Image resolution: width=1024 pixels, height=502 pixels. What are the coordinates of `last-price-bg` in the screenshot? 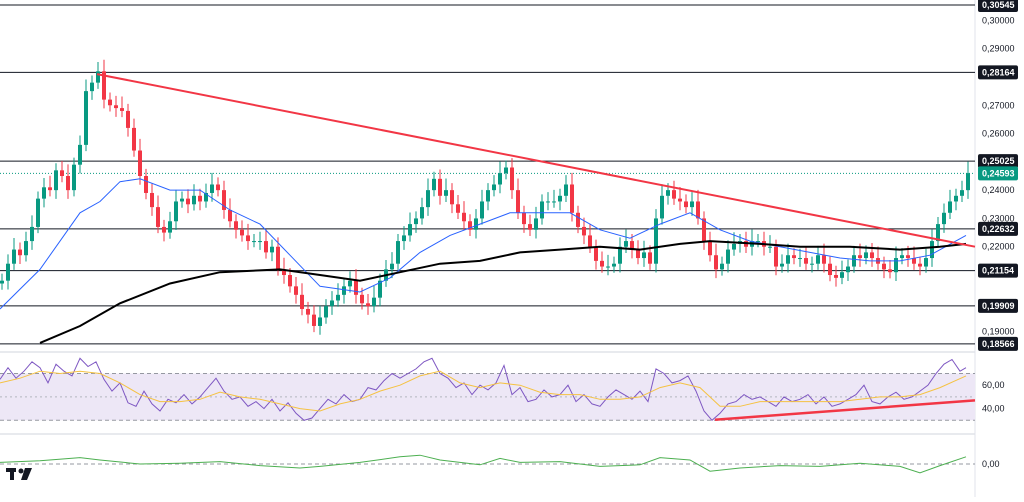 It's located at (998, 173).